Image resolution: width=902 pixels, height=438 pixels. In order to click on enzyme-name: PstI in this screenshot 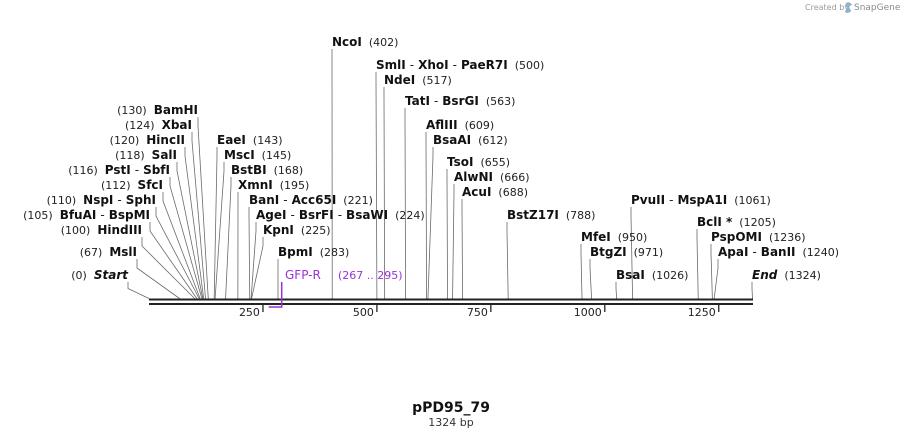, I will do `click(118, 170)`.